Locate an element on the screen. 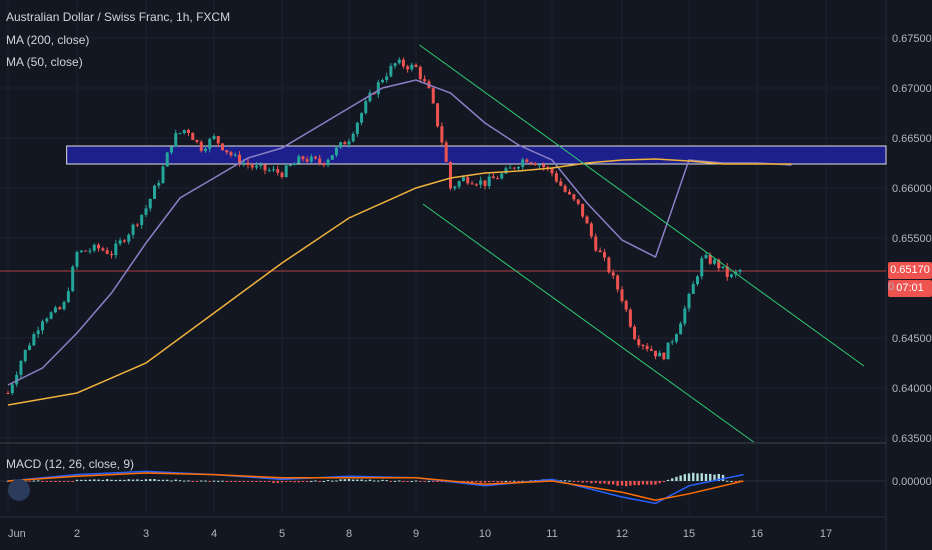 The image size is (932, 550). macd-tick-label: 0.00000 is located at coordinates (912, 482).